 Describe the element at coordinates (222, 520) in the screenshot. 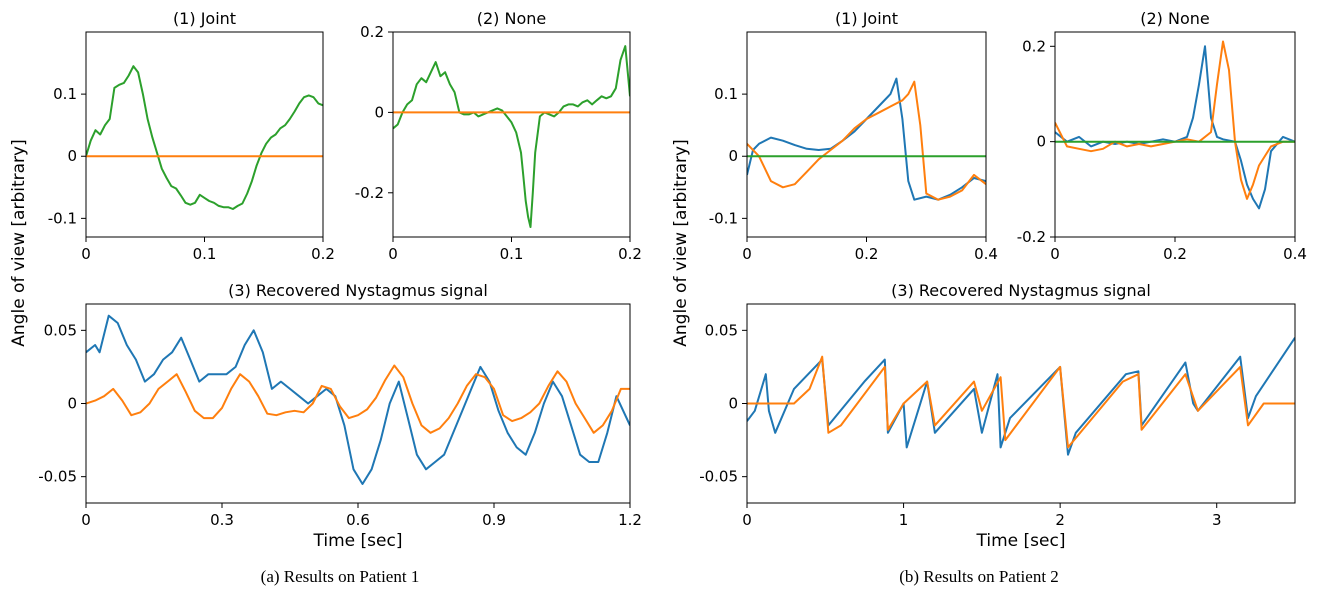

I see `x-tick-label: 0.3` at that location.